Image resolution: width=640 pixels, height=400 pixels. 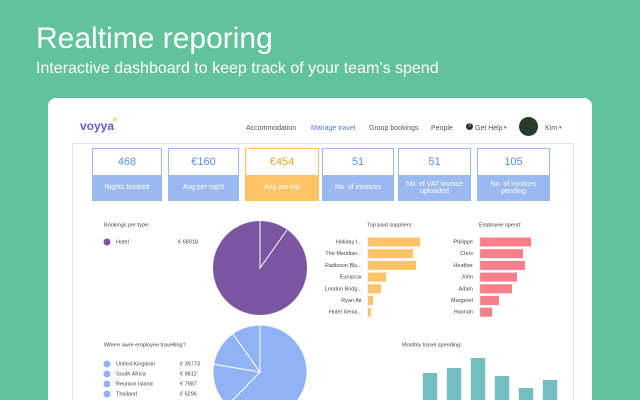 I want to click on legend-value: € 6296, so click(x=188, y=394).